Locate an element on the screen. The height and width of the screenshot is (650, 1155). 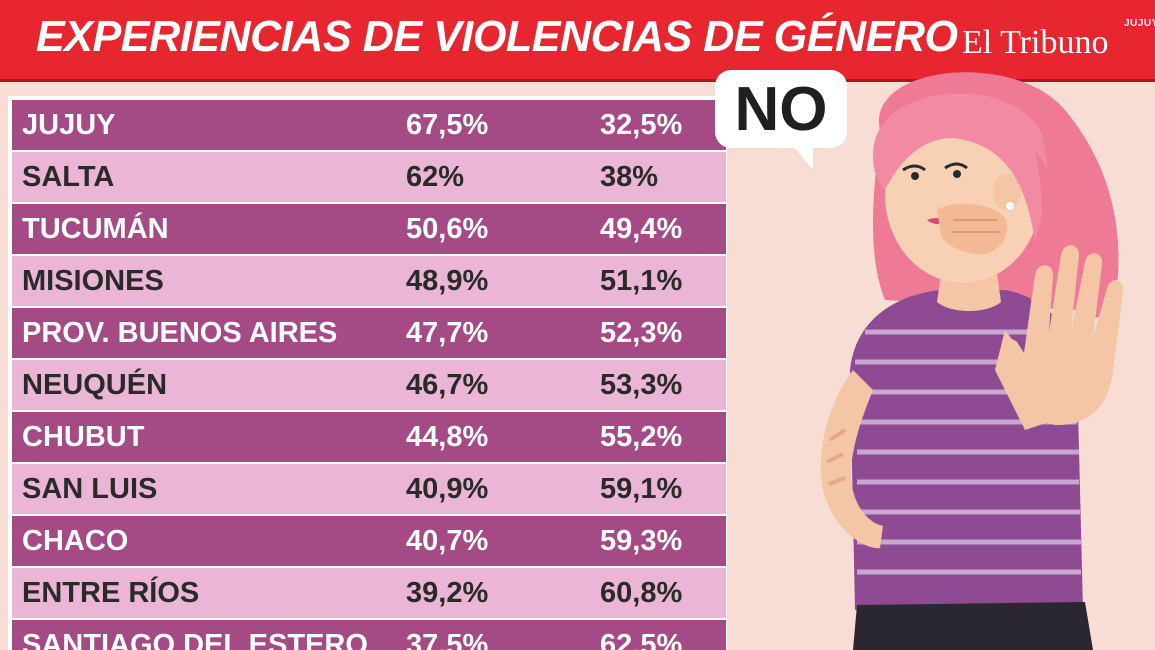
table-row: NEUQUÉN 46,7% 53,3% is located at coordinates (369, 385).